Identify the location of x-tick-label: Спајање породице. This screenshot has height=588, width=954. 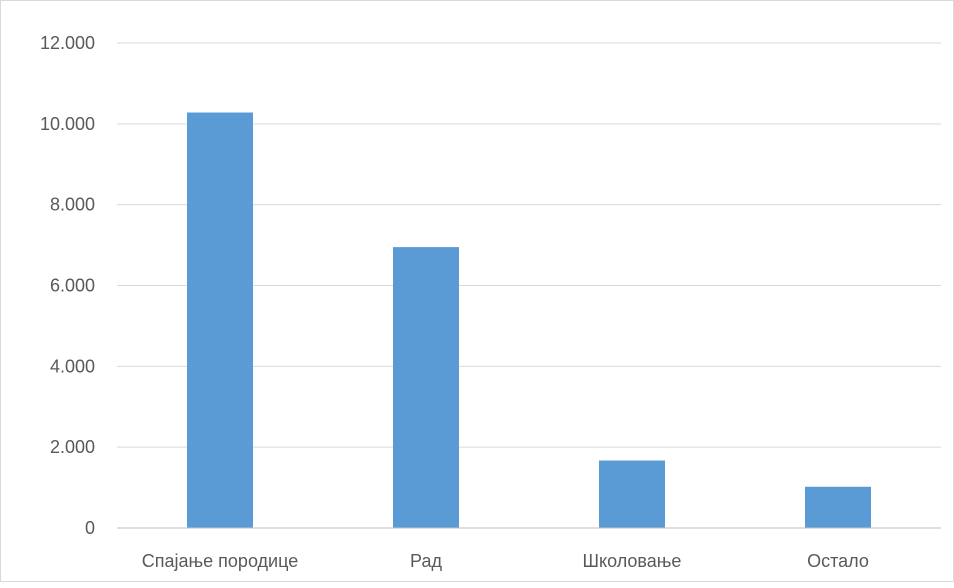
(220, 561).